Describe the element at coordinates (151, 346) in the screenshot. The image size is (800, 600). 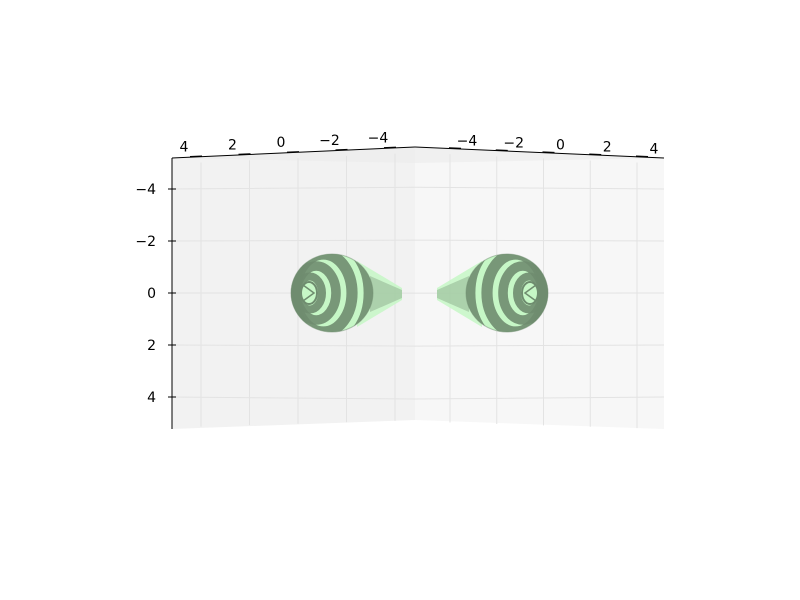
I see `vertical-tick-label-3: 2` at that location.